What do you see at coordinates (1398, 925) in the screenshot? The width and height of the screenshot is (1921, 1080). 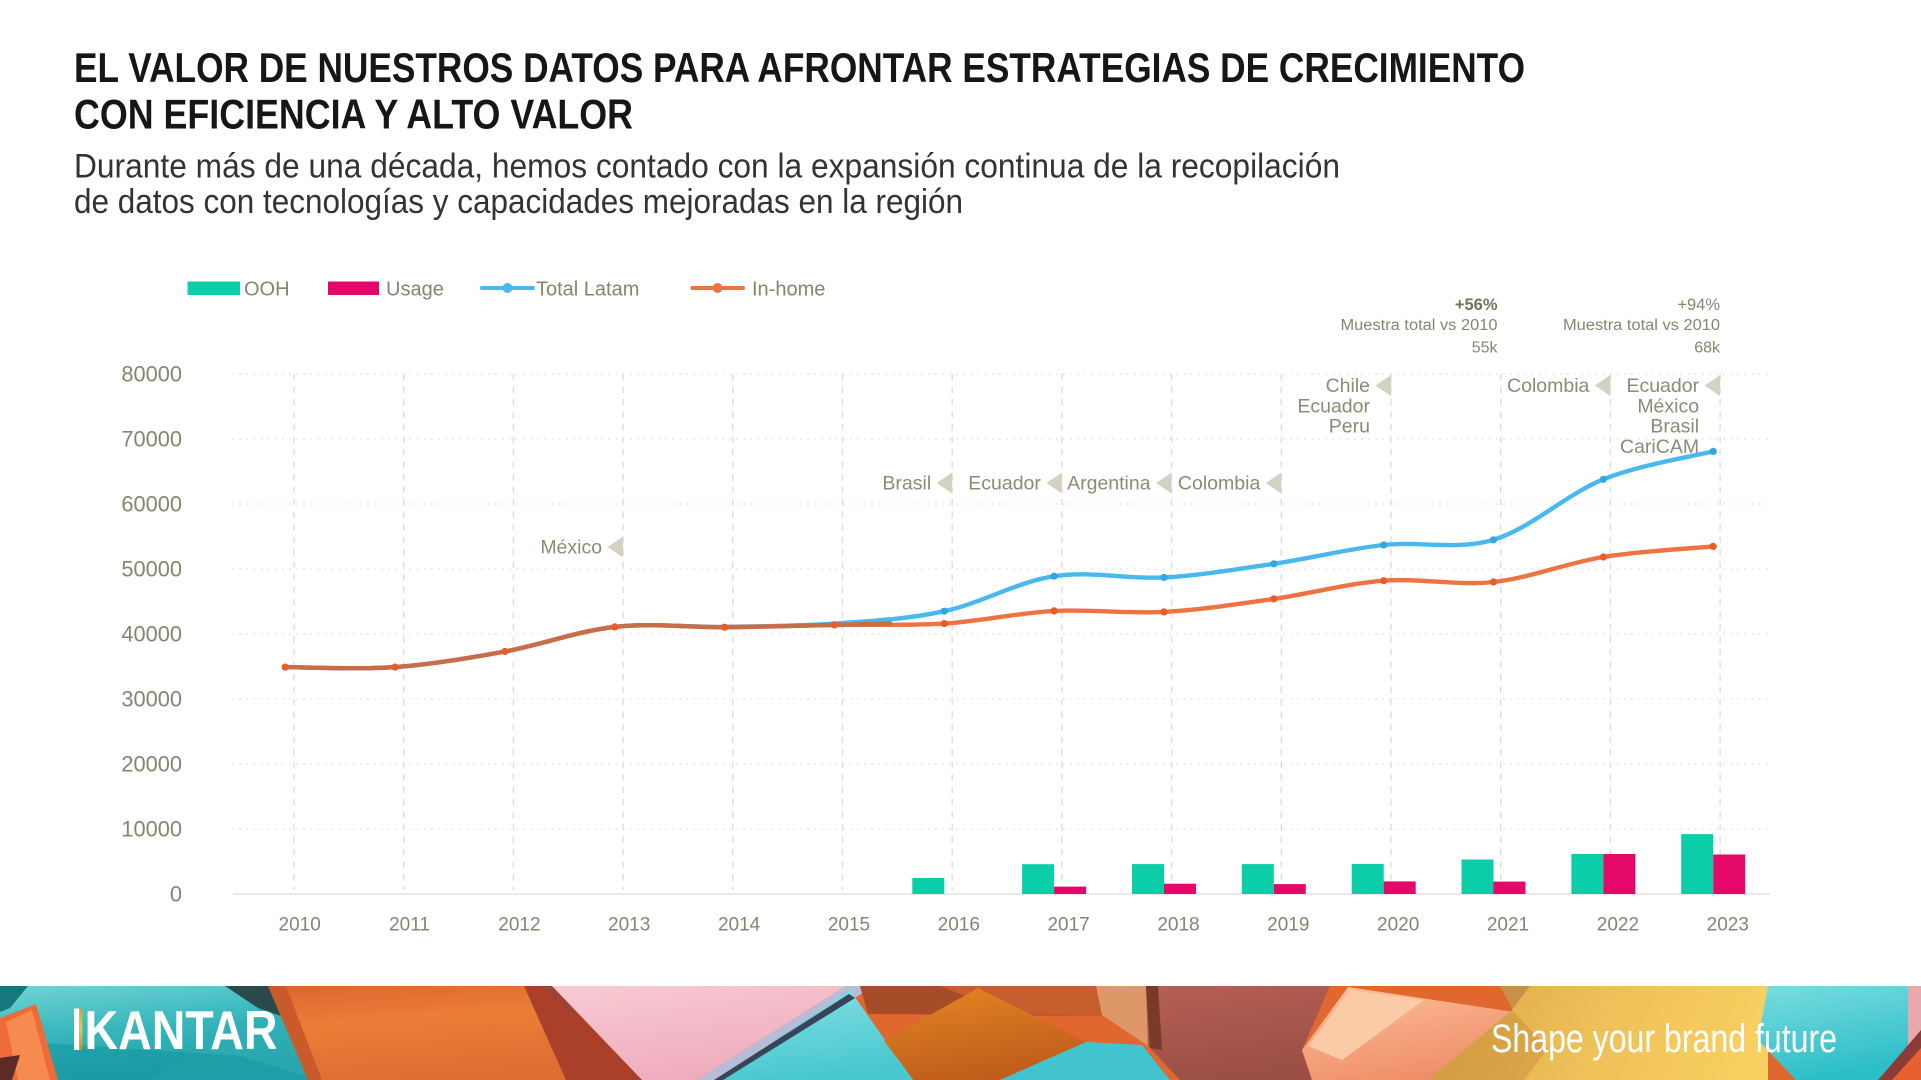 I see `svg-text: 2020` at bounding box center [1398, 925].